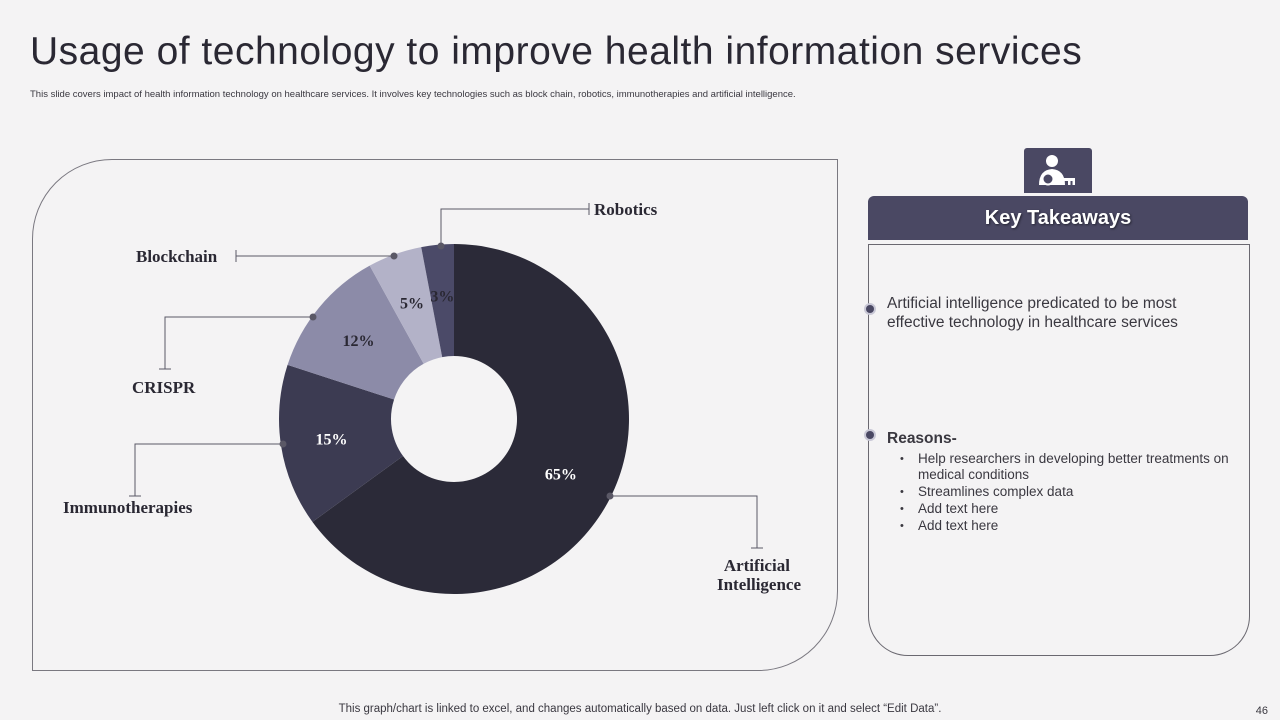 This screenshot has height=720, width=1280. What do you see at coordinates (1058, 218) in the screenshot?
I see `key-takeaways-heading: Key Takeaways` at bounding box center [1058, 218].